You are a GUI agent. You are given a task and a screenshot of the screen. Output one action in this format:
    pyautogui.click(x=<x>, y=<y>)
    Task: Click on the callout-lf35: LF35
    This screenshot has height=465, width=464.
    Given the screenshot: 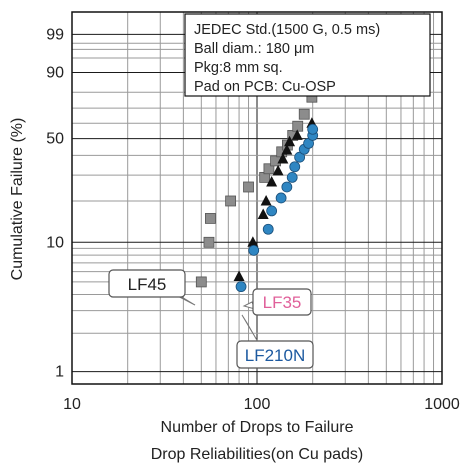 What is the action you would take?
    pyautogui.click(x=277, y=302)
    